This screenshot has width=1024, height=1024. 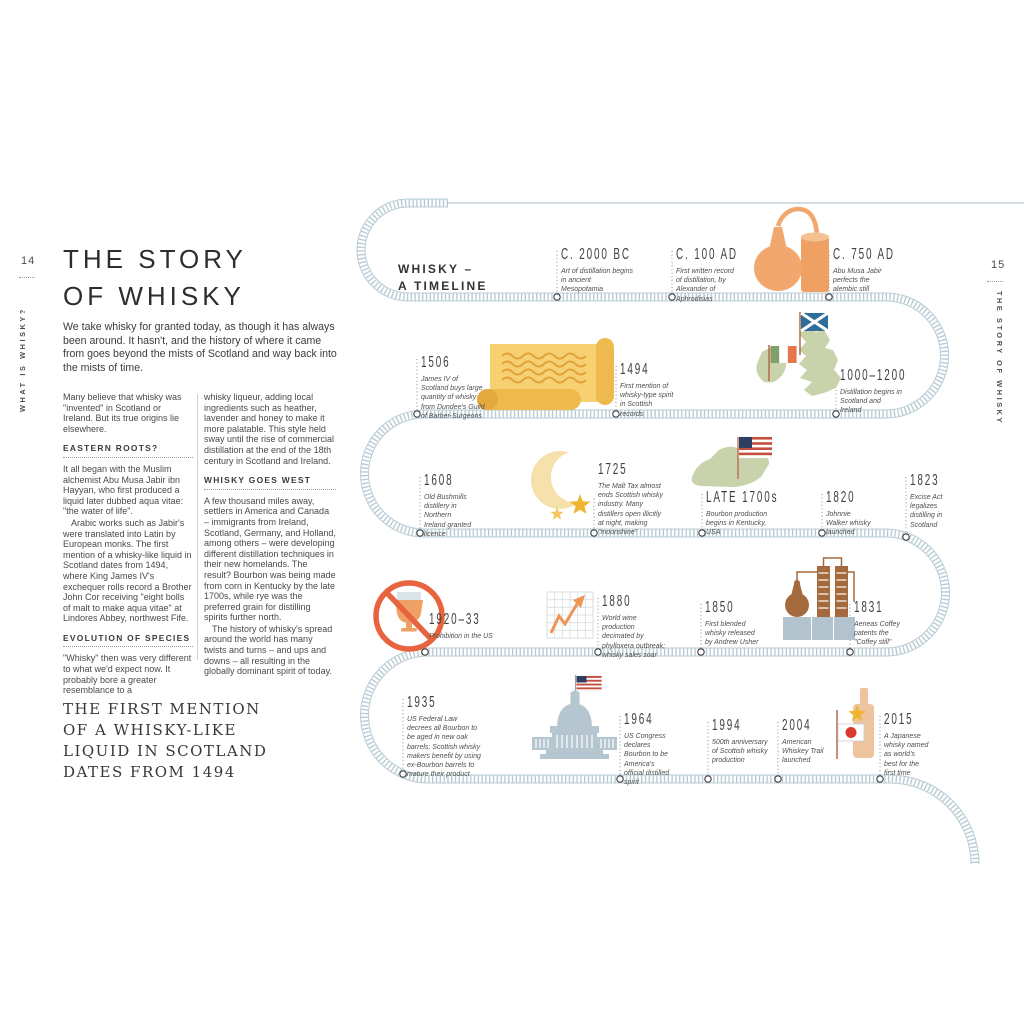 What do you see at coordinates (782, 363) in the screenshot?
I see `ireland-flag-icon` at bounding box center [782, 363].